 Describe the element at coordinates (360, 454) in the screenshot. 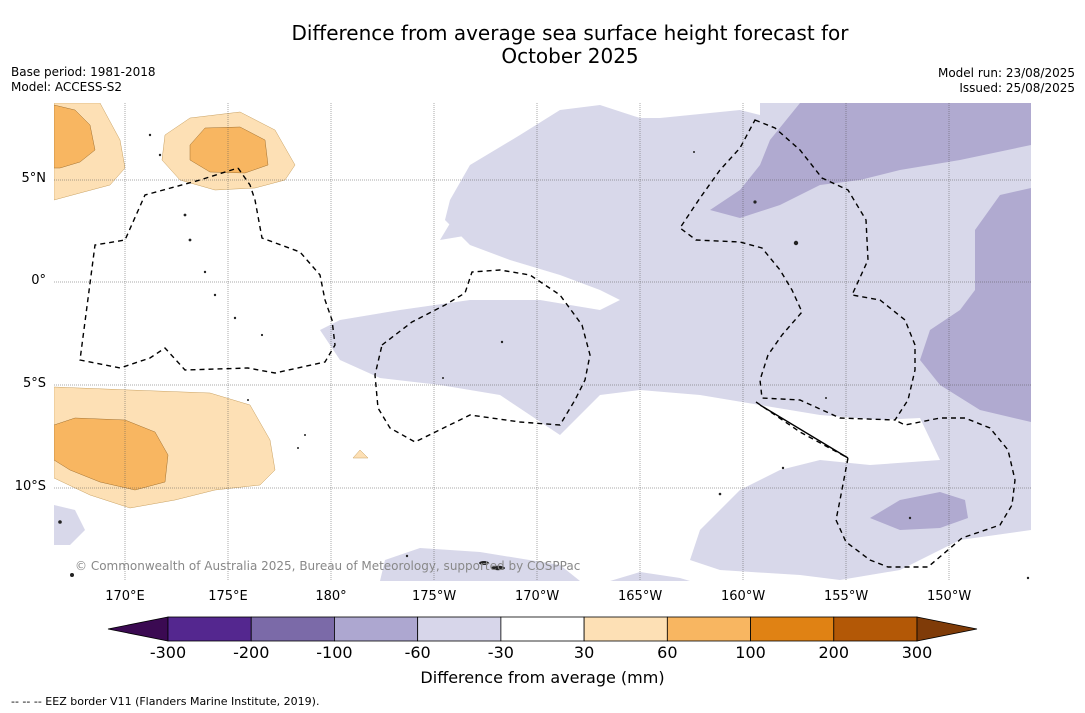

I see `positive-anomaly-islet` at that location.